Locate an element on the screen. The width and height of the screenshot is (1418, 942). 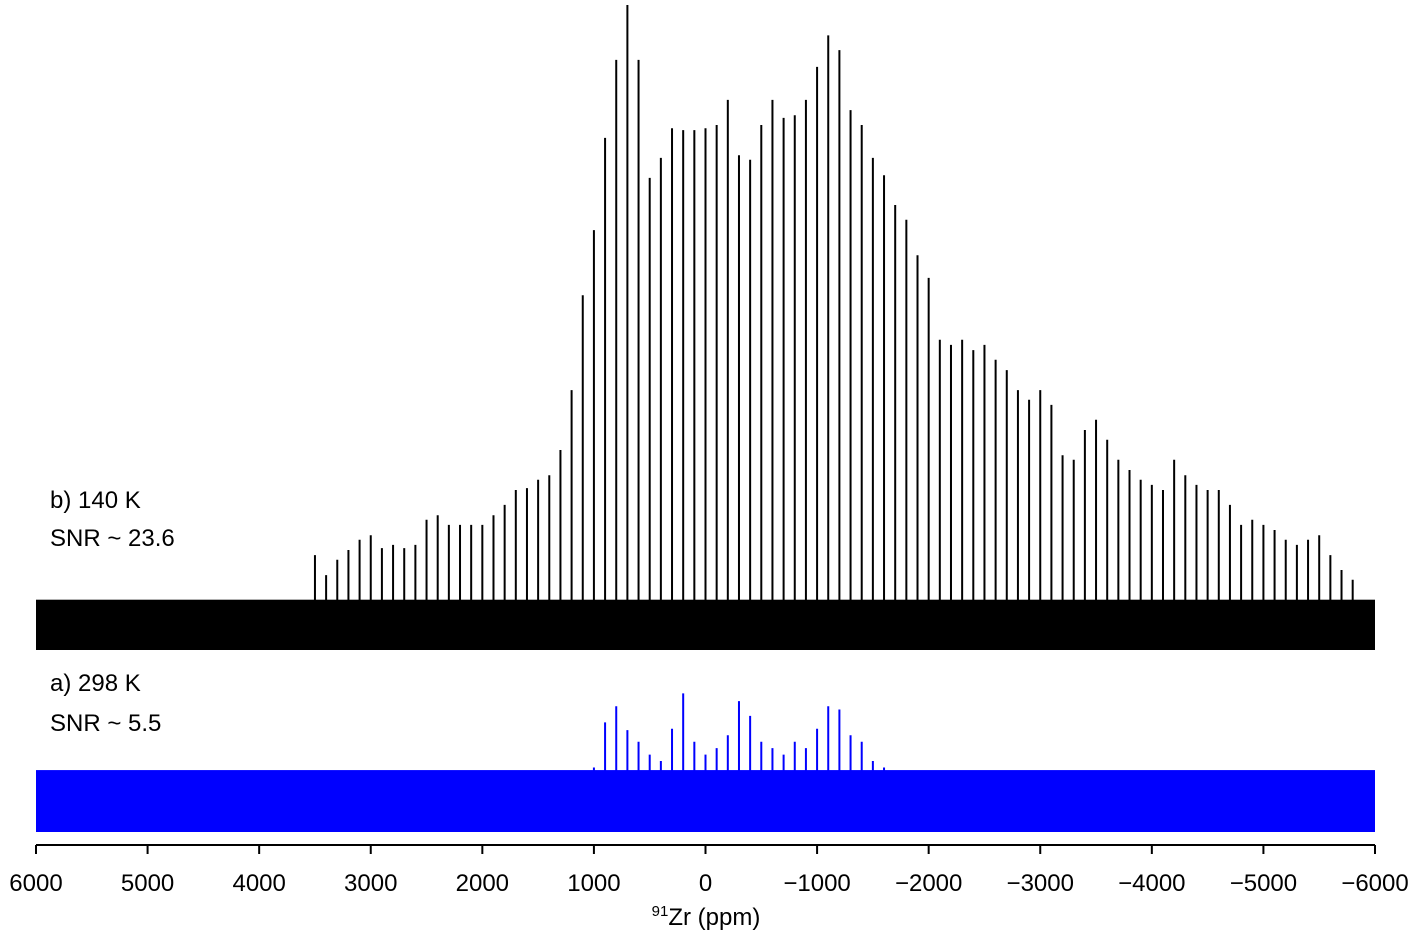
x-tick-label: 0 is located at coordinates (705, 883).